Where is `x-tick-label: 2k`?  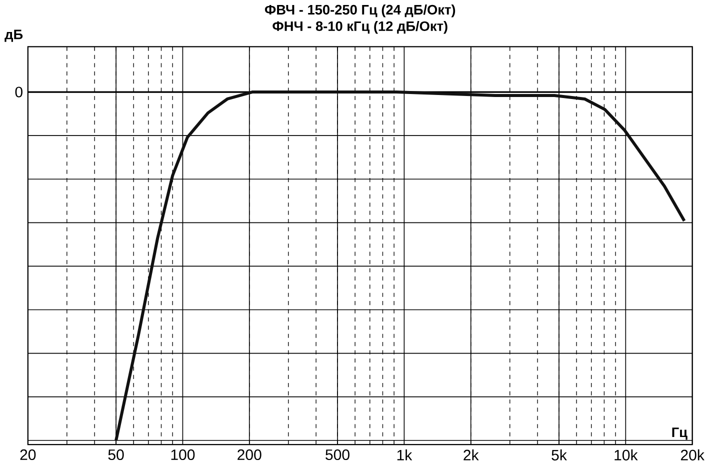 x-tick-label: 2k is located at coordinates (471, 454).